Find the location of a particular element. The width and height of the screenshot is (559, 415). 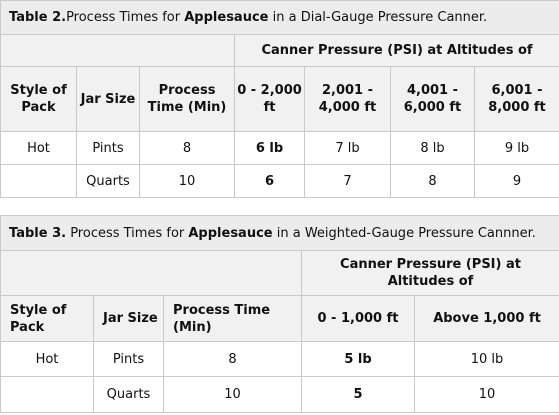

table-2-col-alt-3: 4,001 - 6,000 ft is located at coordinates (432, 99).